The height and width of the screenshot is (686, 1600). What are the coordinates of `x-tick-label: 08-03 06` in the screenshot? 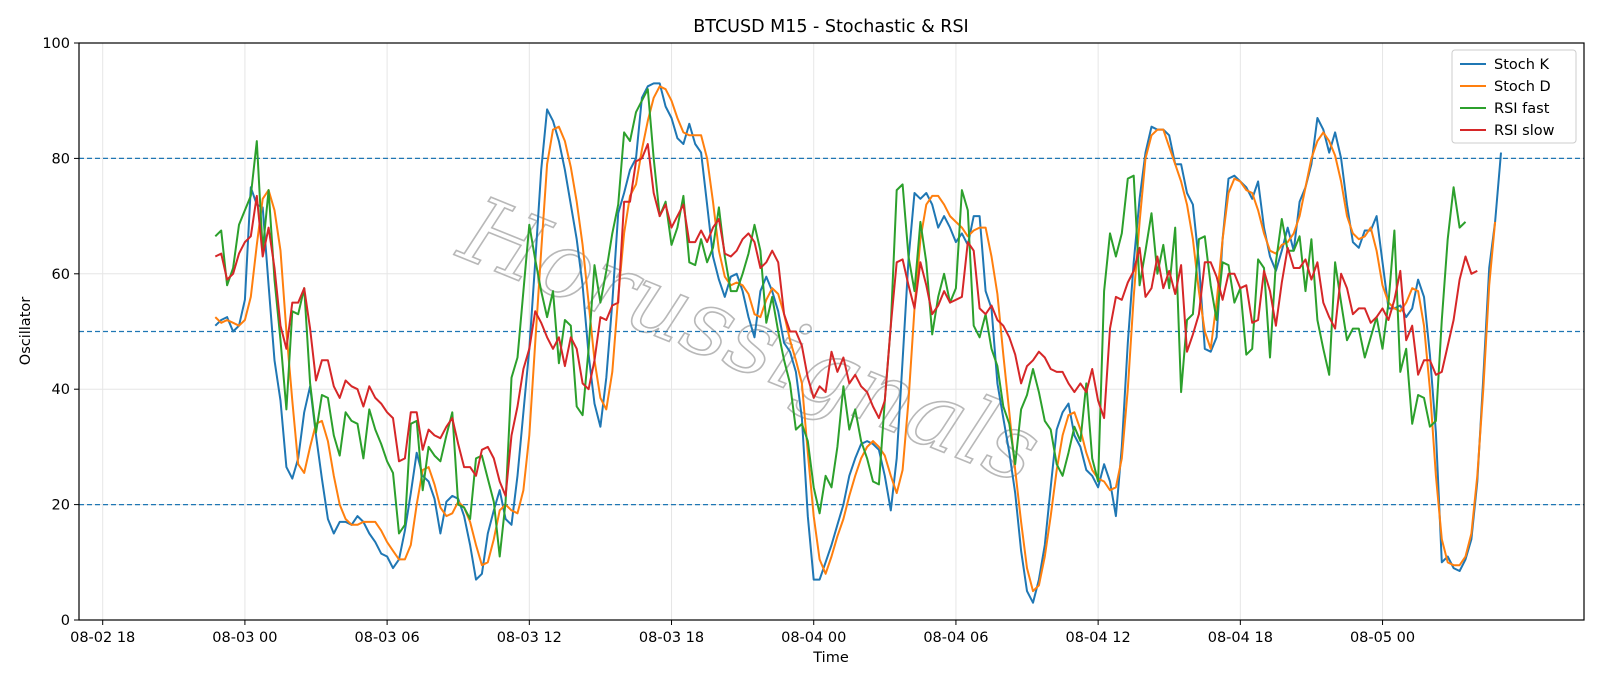 It's located at (387, 638).